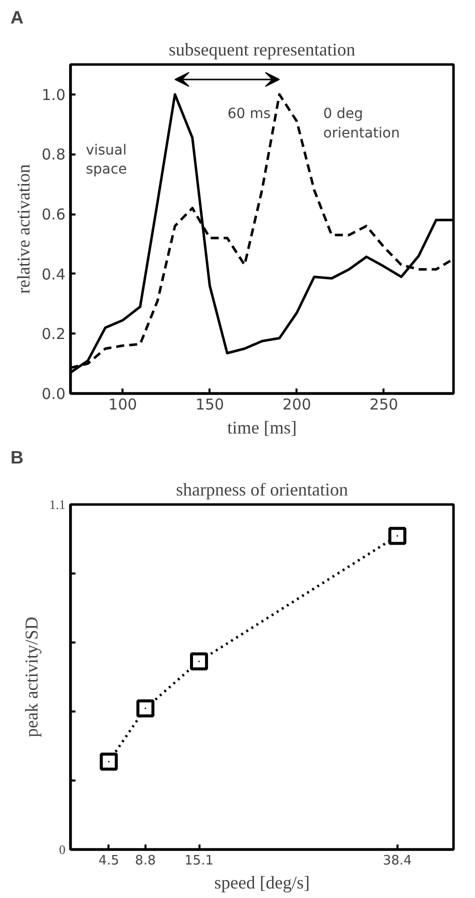 The image size is (475, 898). I want to click on y-tick-label: 0.4, so click(54, 274).